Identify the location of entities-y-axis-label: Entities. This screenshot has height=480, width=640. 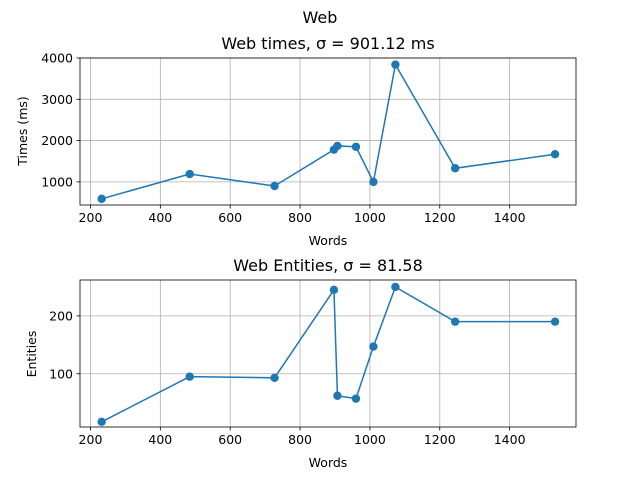
(31, 354).